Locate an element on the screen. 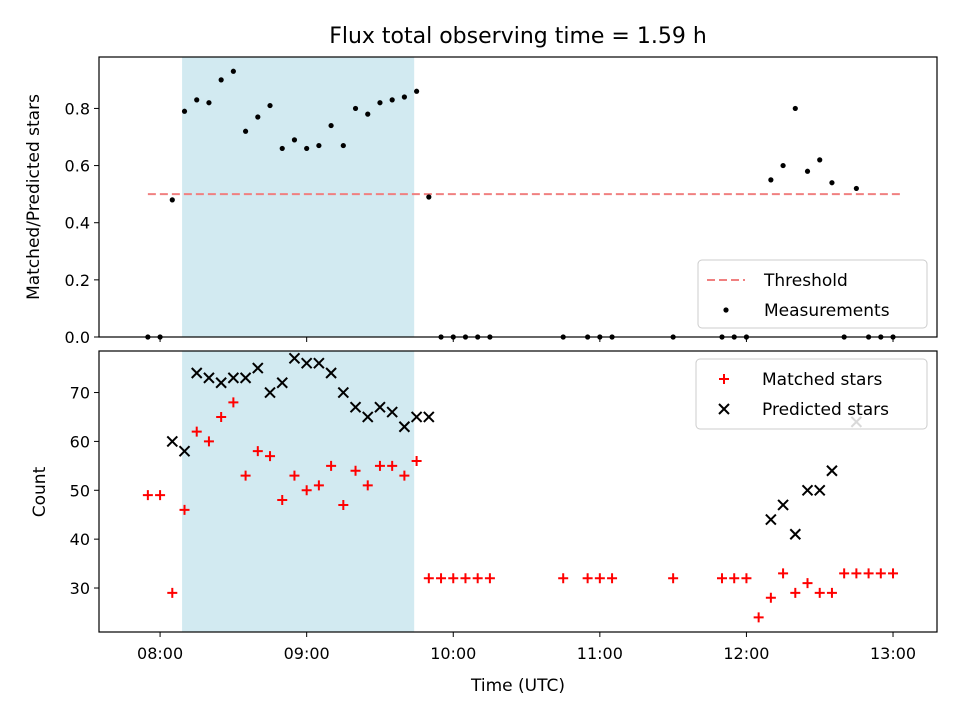 This screenshot has height=720, width=960. x-tick-label: 09:00 is located at coordinates (307, 653).